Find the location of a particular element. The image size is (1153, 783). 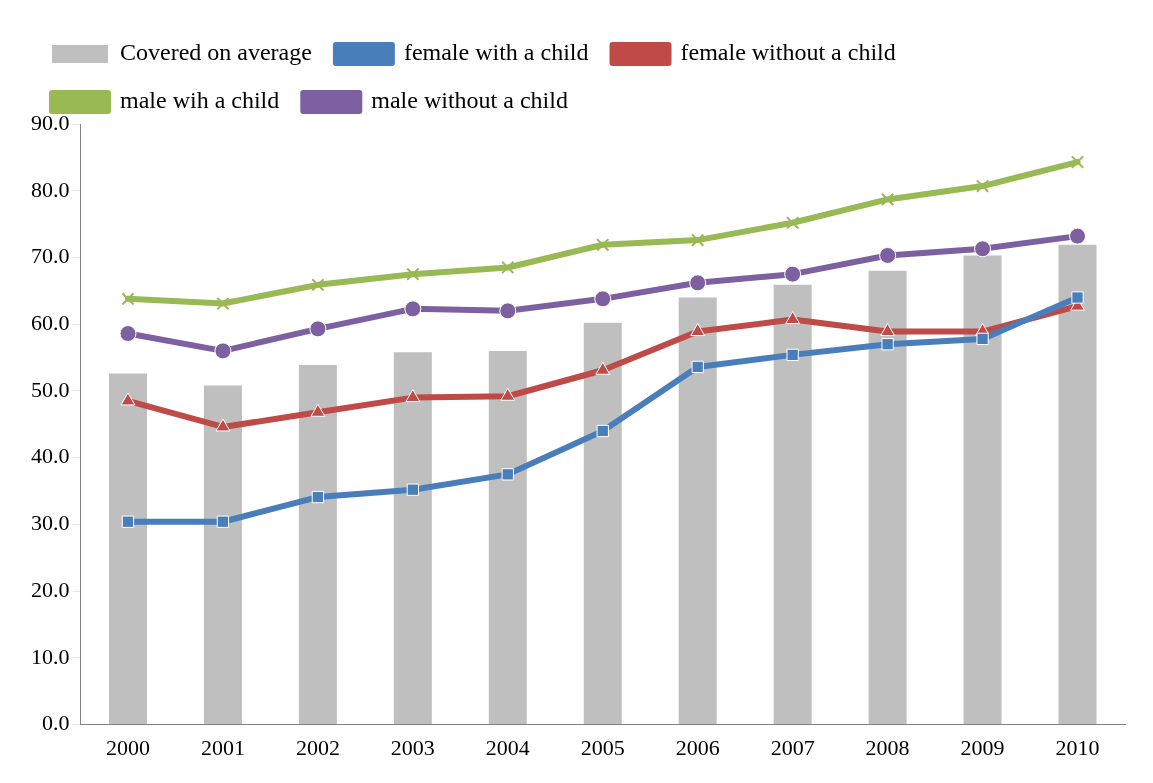

y-tick-label: 10.0 is located at coordinates (50, 656).